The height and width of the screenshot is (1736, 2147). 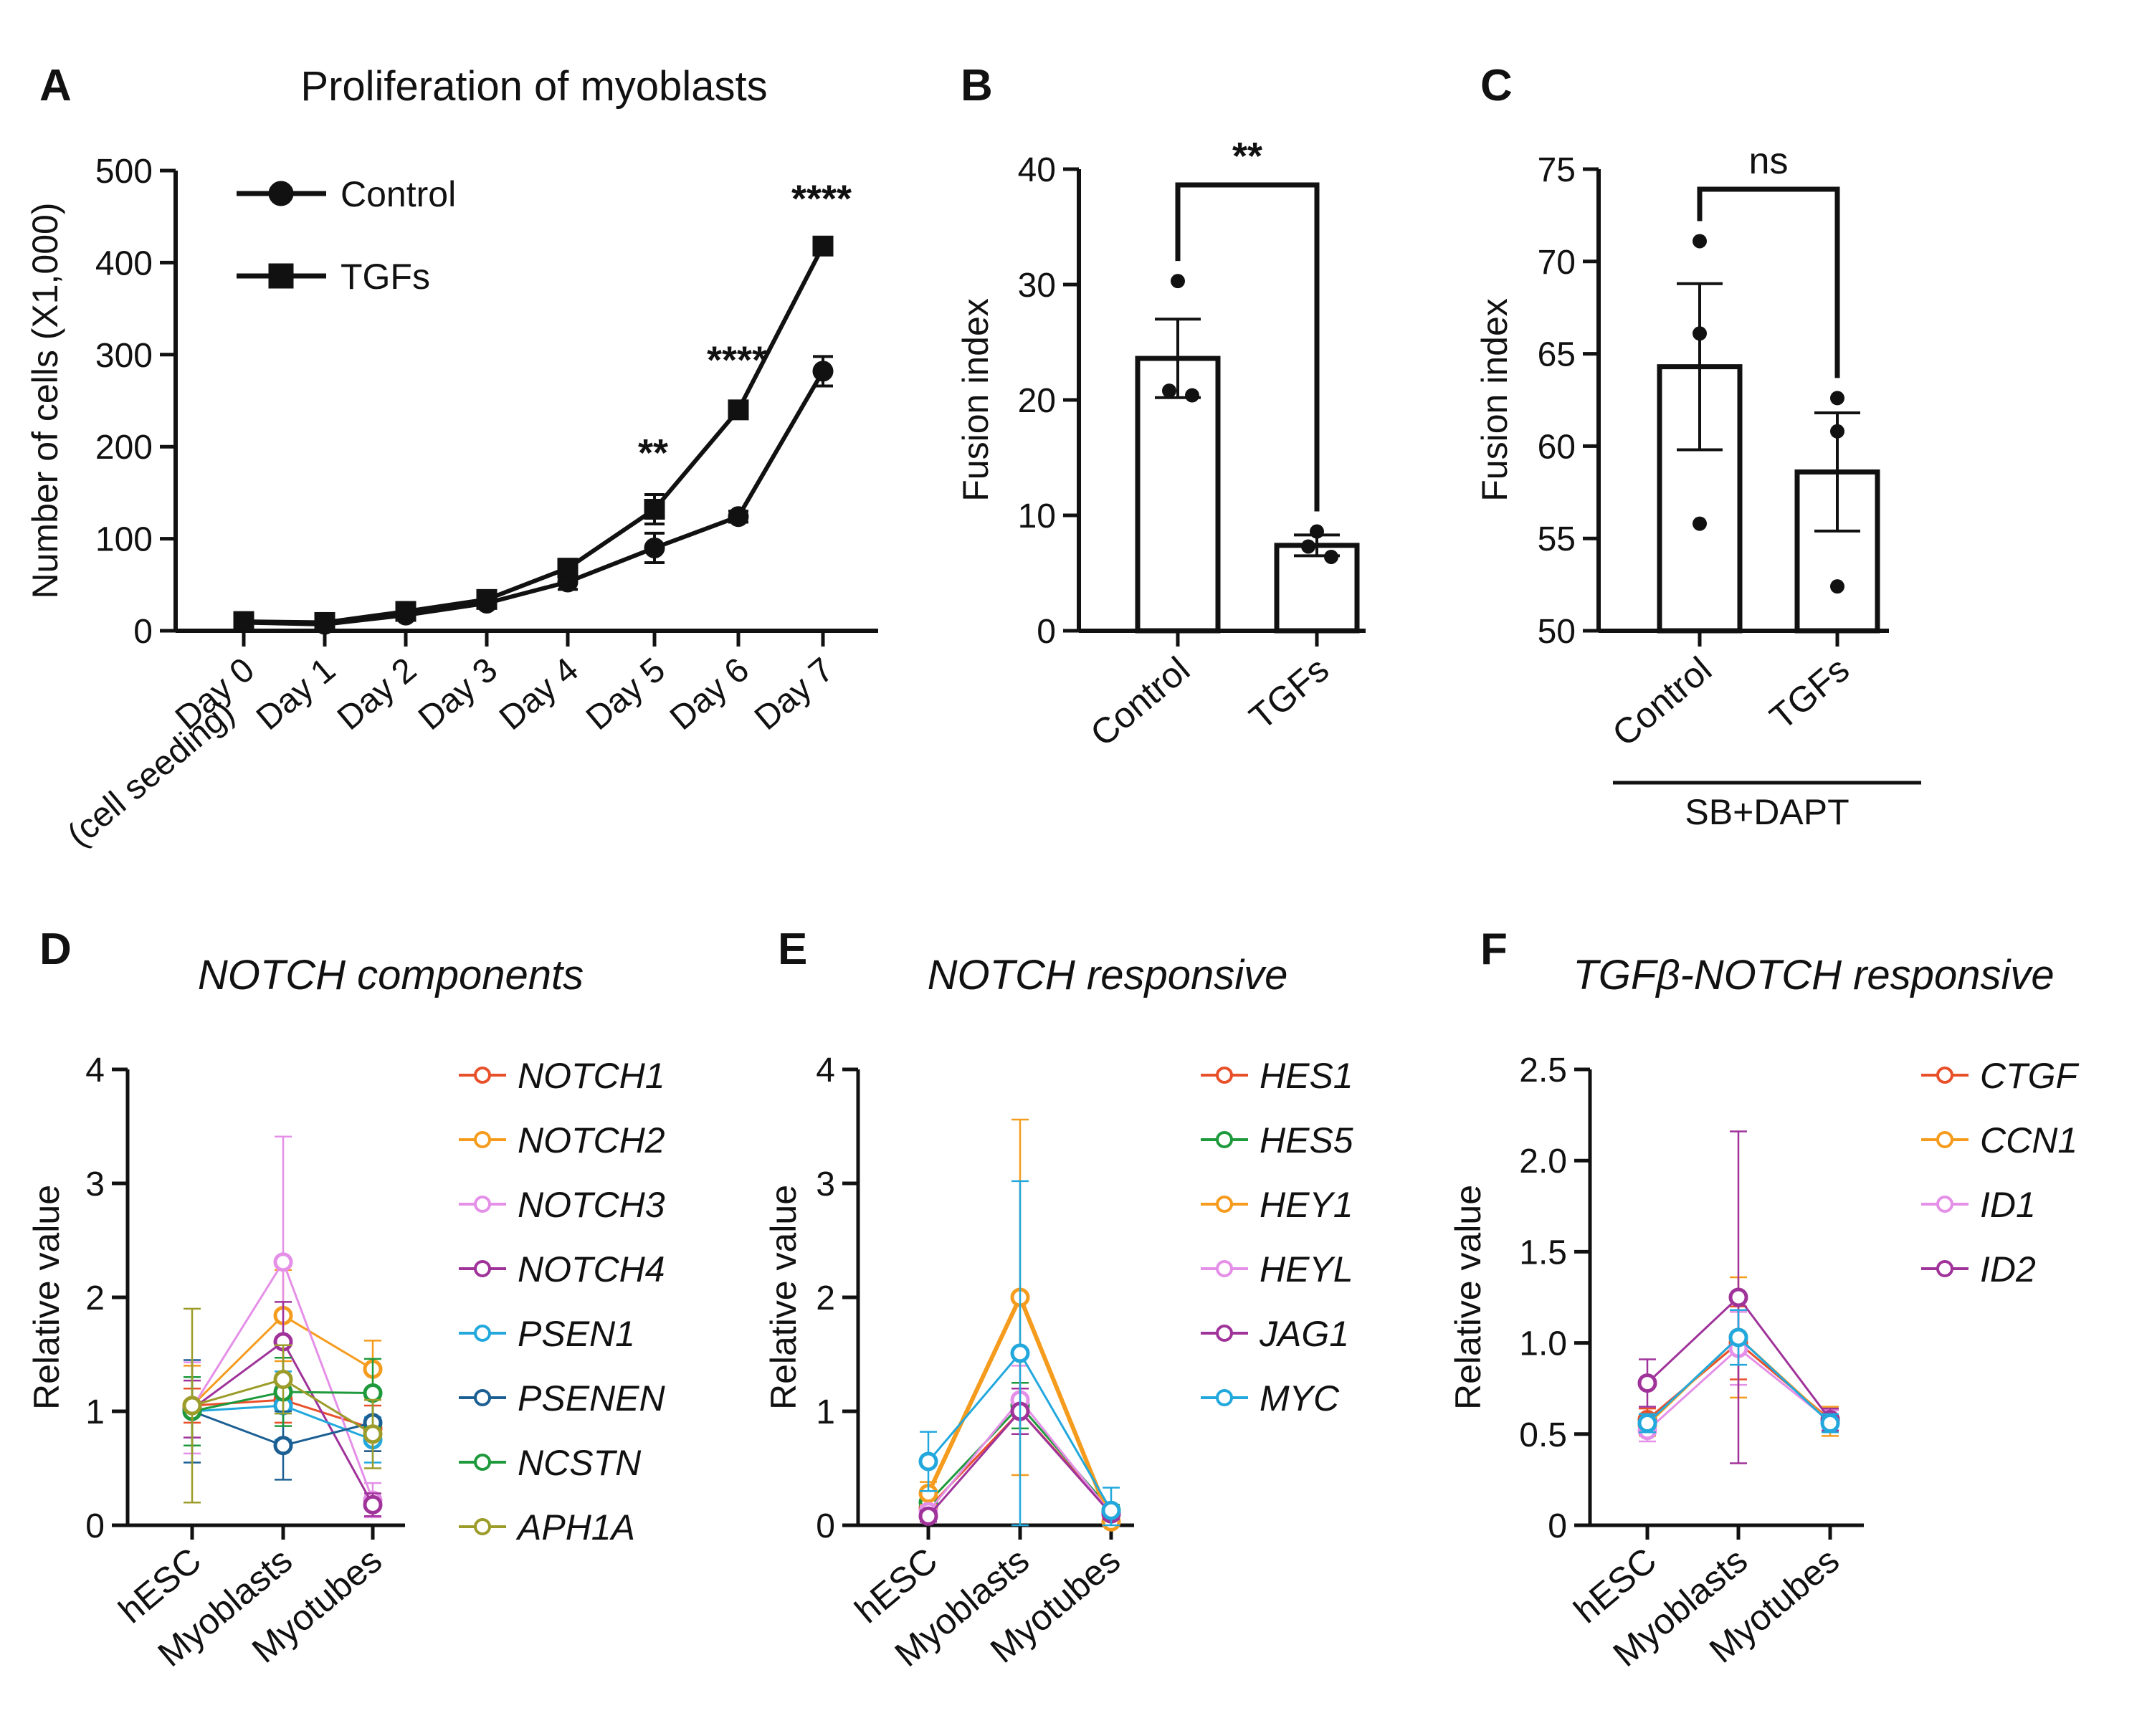 What do you see at coordinates (95, 1184) in the screenshot?
I see `panel-d-y-tick-label: 3` at bounding box center [95, 1184].